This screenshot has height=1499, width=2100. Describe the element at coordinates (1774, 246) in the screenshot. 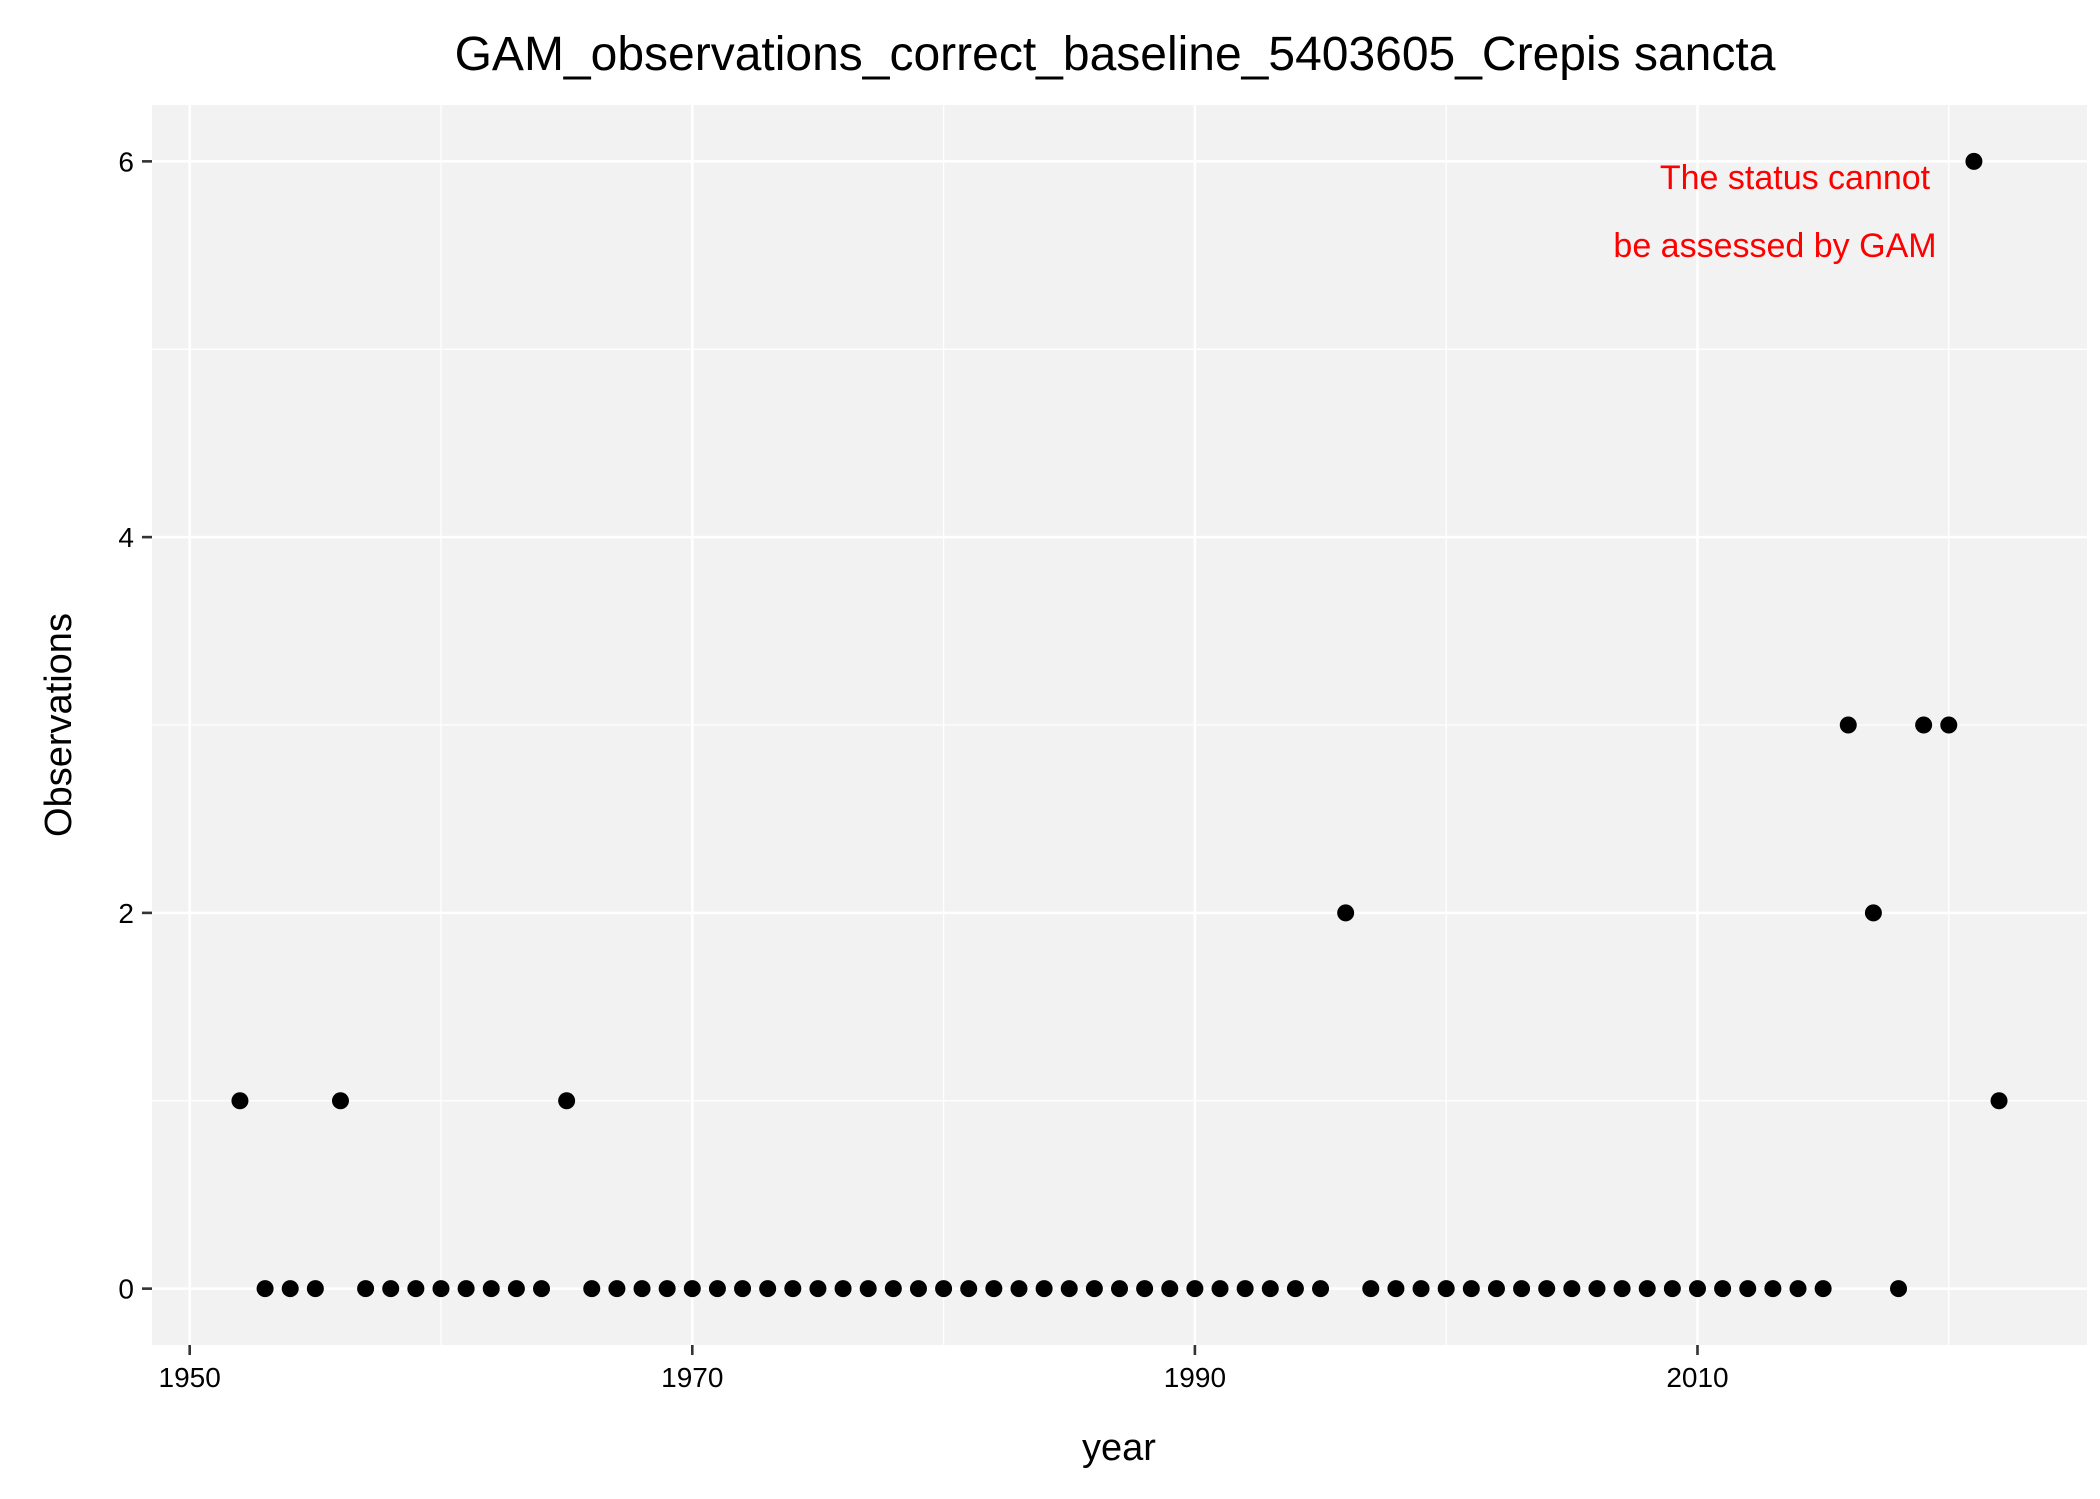

I see `annotation-line-2: be assessed by GAM` at that location.